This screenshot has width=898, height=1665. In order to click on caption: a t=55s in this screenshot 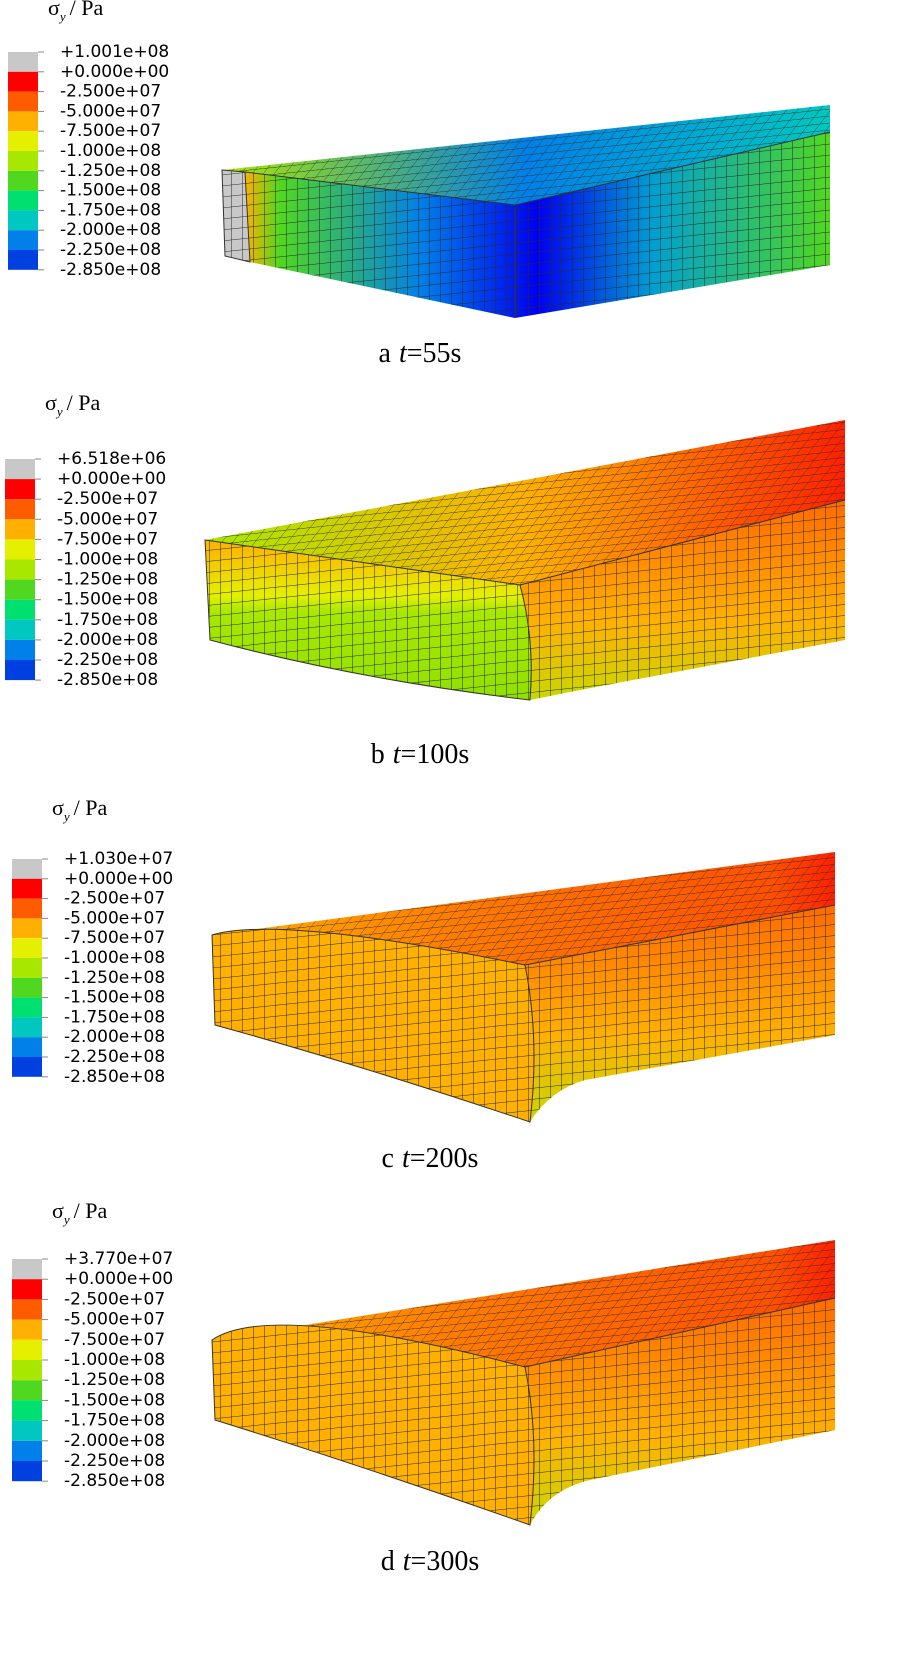, I will do `click(420, 353)`.